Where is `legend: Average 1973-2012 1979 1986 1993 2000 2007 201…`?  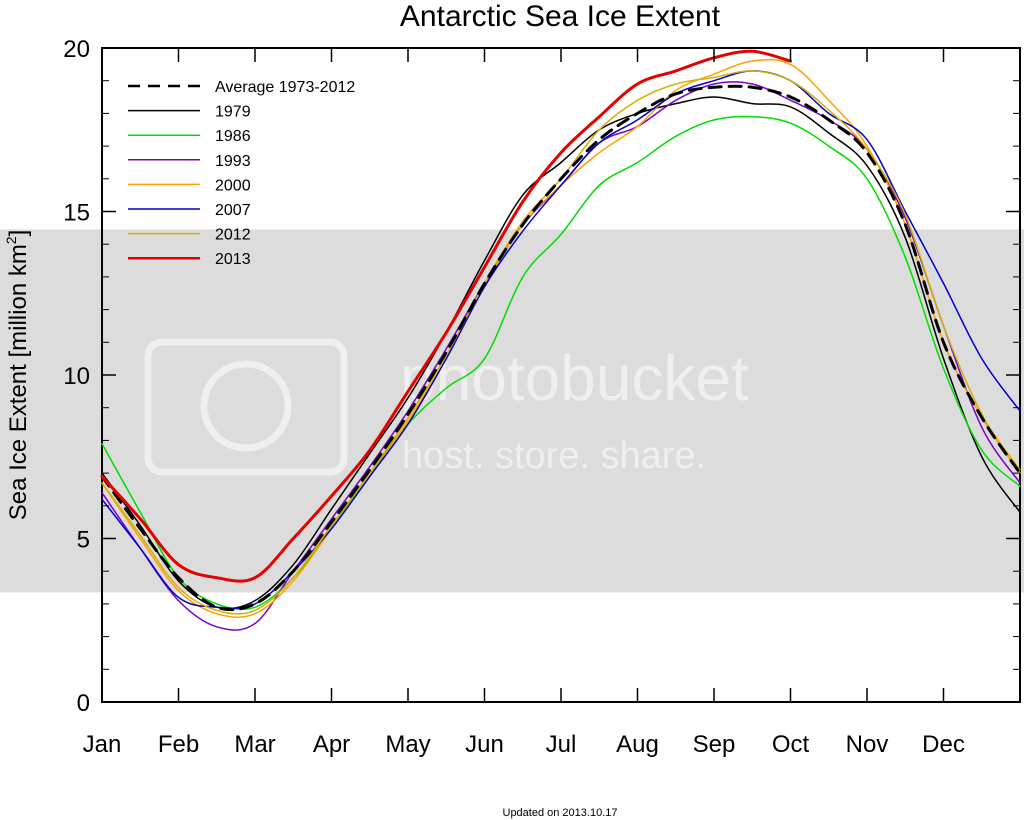
legend: Average 1973-2012 1979 1986 1993 2000 2007 201… is located at coordinates (241, 173).